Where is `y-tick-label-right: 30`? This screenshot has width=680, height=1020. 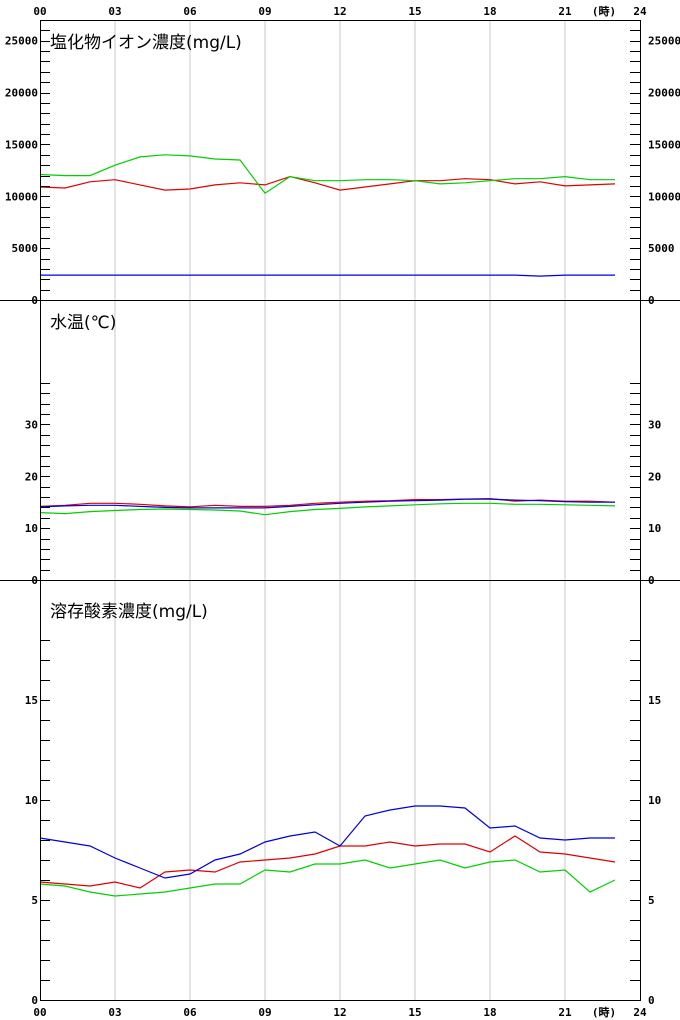 y-tick-label-right: 30 is located at coordinates (654, 424).